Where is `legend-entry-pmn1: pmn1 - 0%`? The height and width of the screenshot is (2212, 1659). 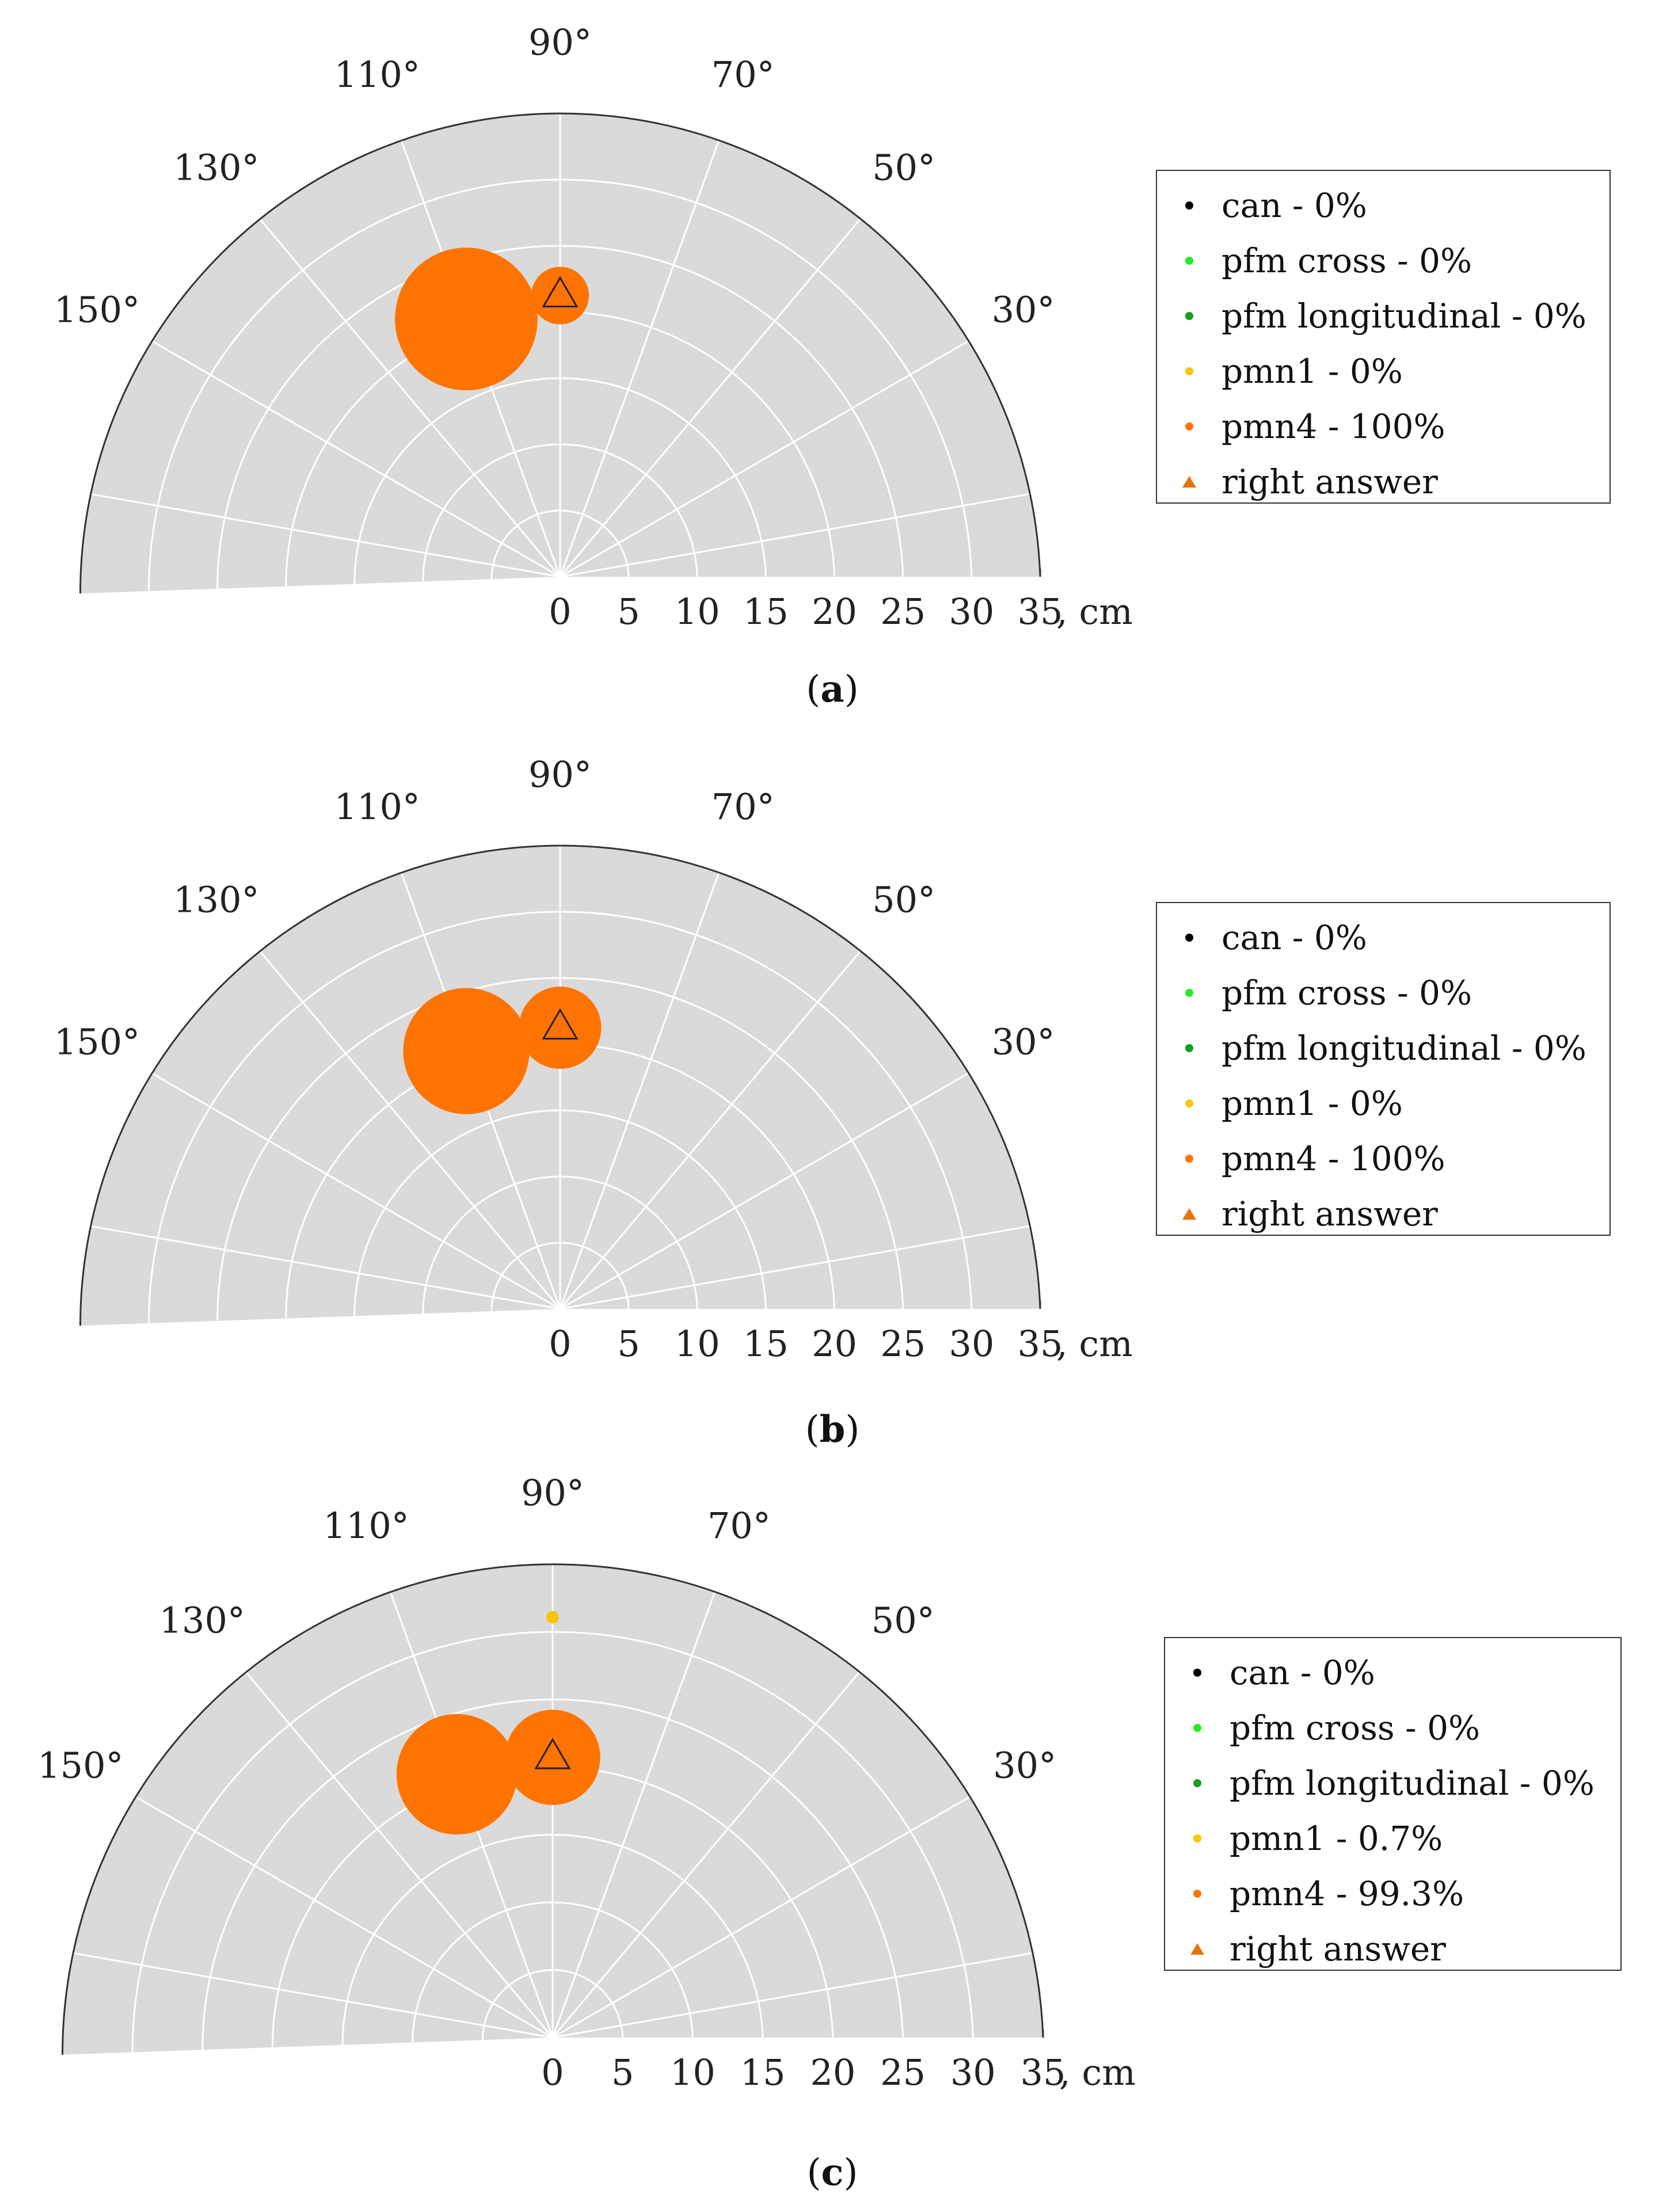
legend-entry-pmn1: pmn1 - 0% is located at coordinates (1383, 371).